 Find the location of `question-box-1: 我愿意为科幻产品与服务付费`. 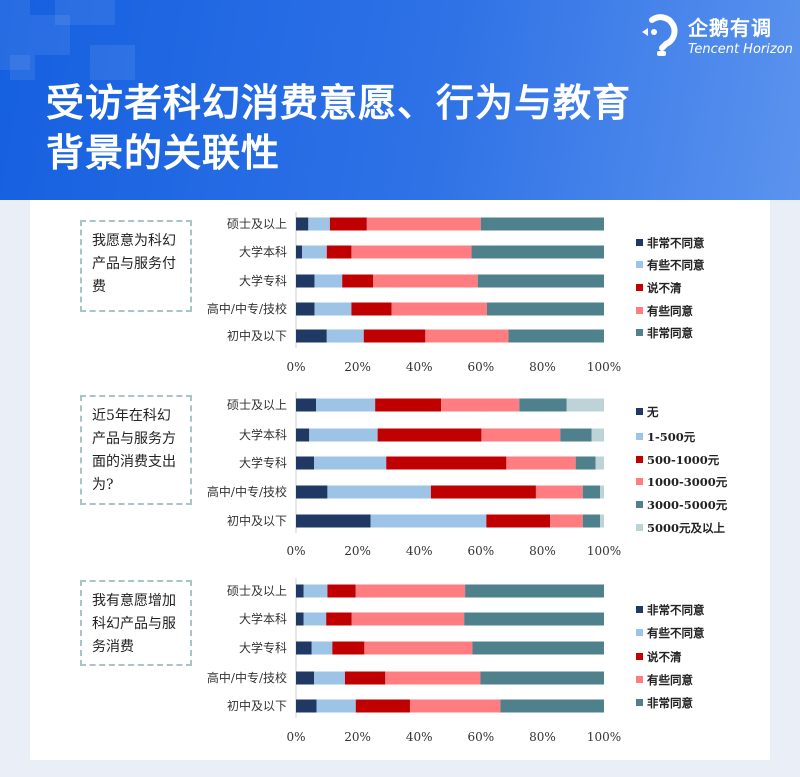

question-box-1: 我愿意为科幻产品与服务付费 is located at coordinates (136, 266).